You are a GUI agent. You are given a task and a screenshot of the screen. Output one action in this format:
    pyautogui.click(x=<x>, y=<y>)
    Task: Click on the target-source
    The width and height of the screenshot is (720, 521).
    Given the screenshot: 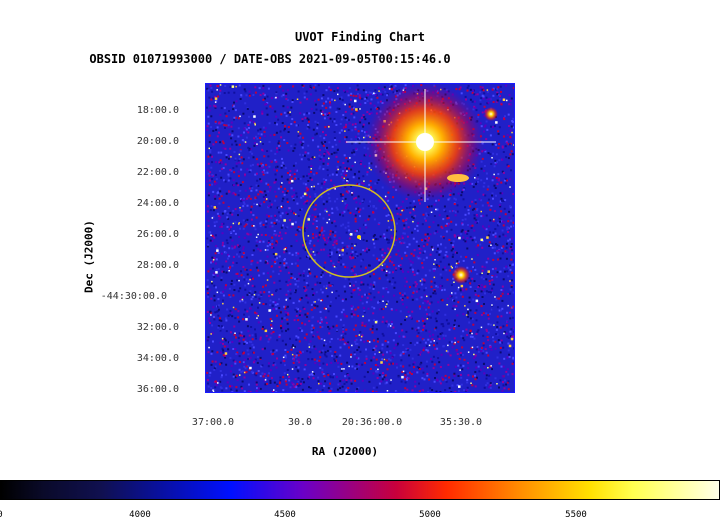 What is the action you would take?
    pyautogui.click(x=359, y=237)
    